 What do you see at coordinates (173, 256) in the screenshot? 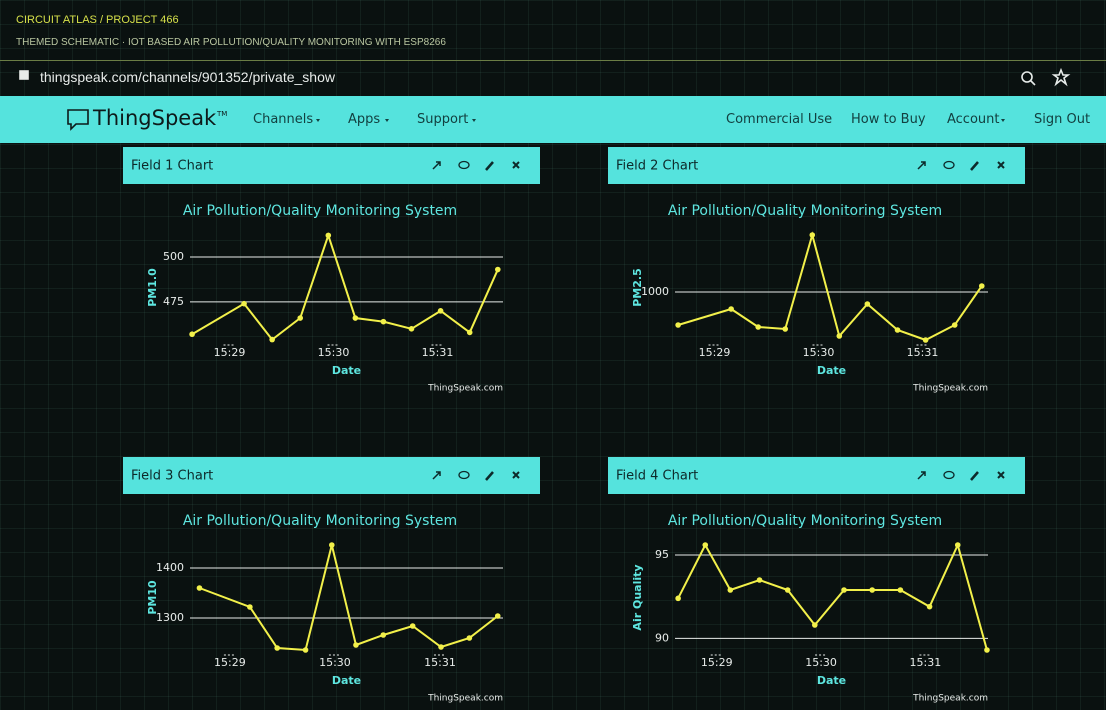
I see `y-tick-label: 500` at bounding box center [173, 256].